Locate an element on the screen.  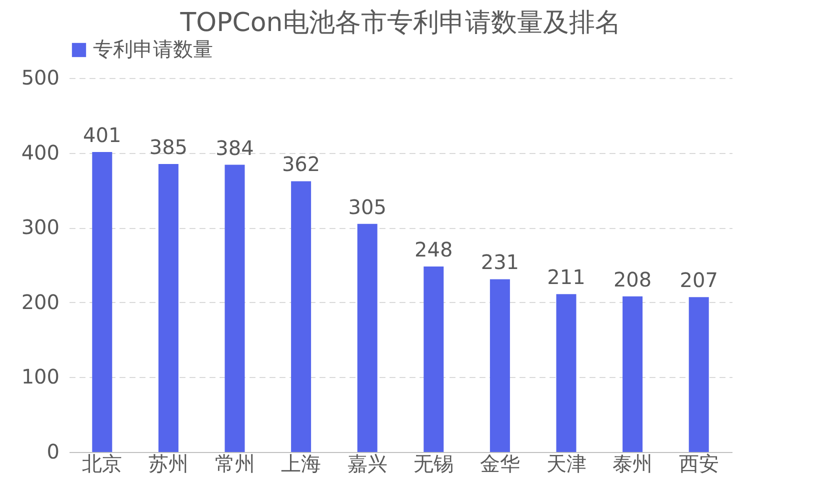
x-tick-label: 常州 is located at coordinates (234, 464).